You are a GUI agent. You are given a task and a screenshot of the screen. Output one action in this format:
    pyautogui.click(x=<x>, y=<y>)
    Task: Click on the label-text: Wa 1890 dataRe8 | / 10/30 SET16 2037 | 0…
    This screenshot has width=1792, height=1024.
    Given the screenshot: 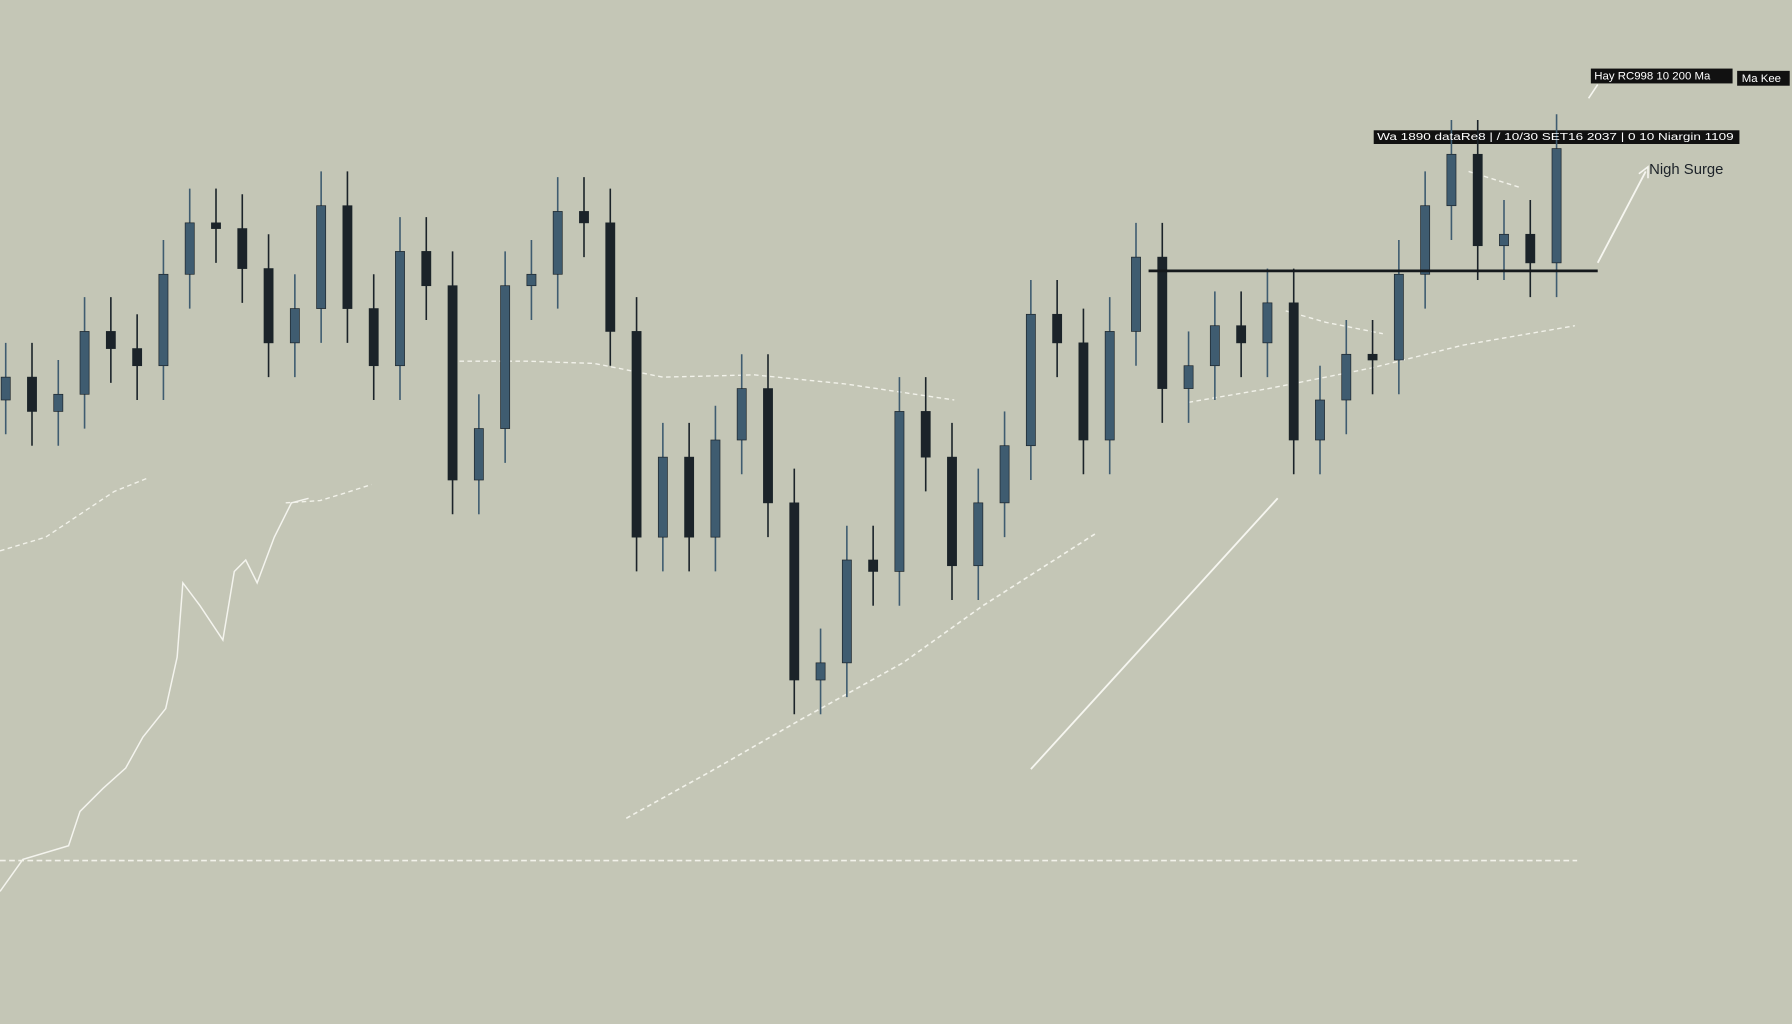 What is the action you would take?
    pyautogui.click(x=1555, y=137)
    